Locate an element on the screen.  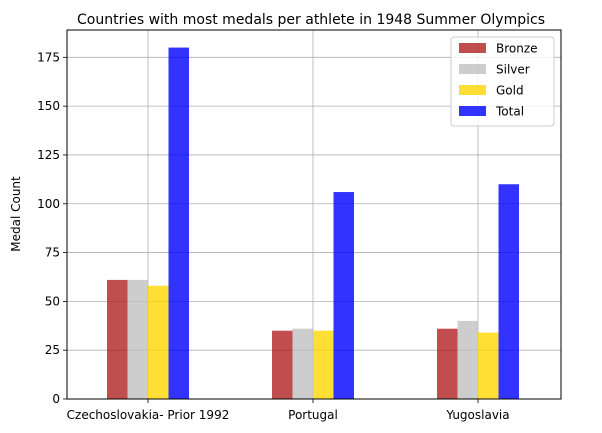
y-axis-label: Medal Count is located at coordinates (16, 214).